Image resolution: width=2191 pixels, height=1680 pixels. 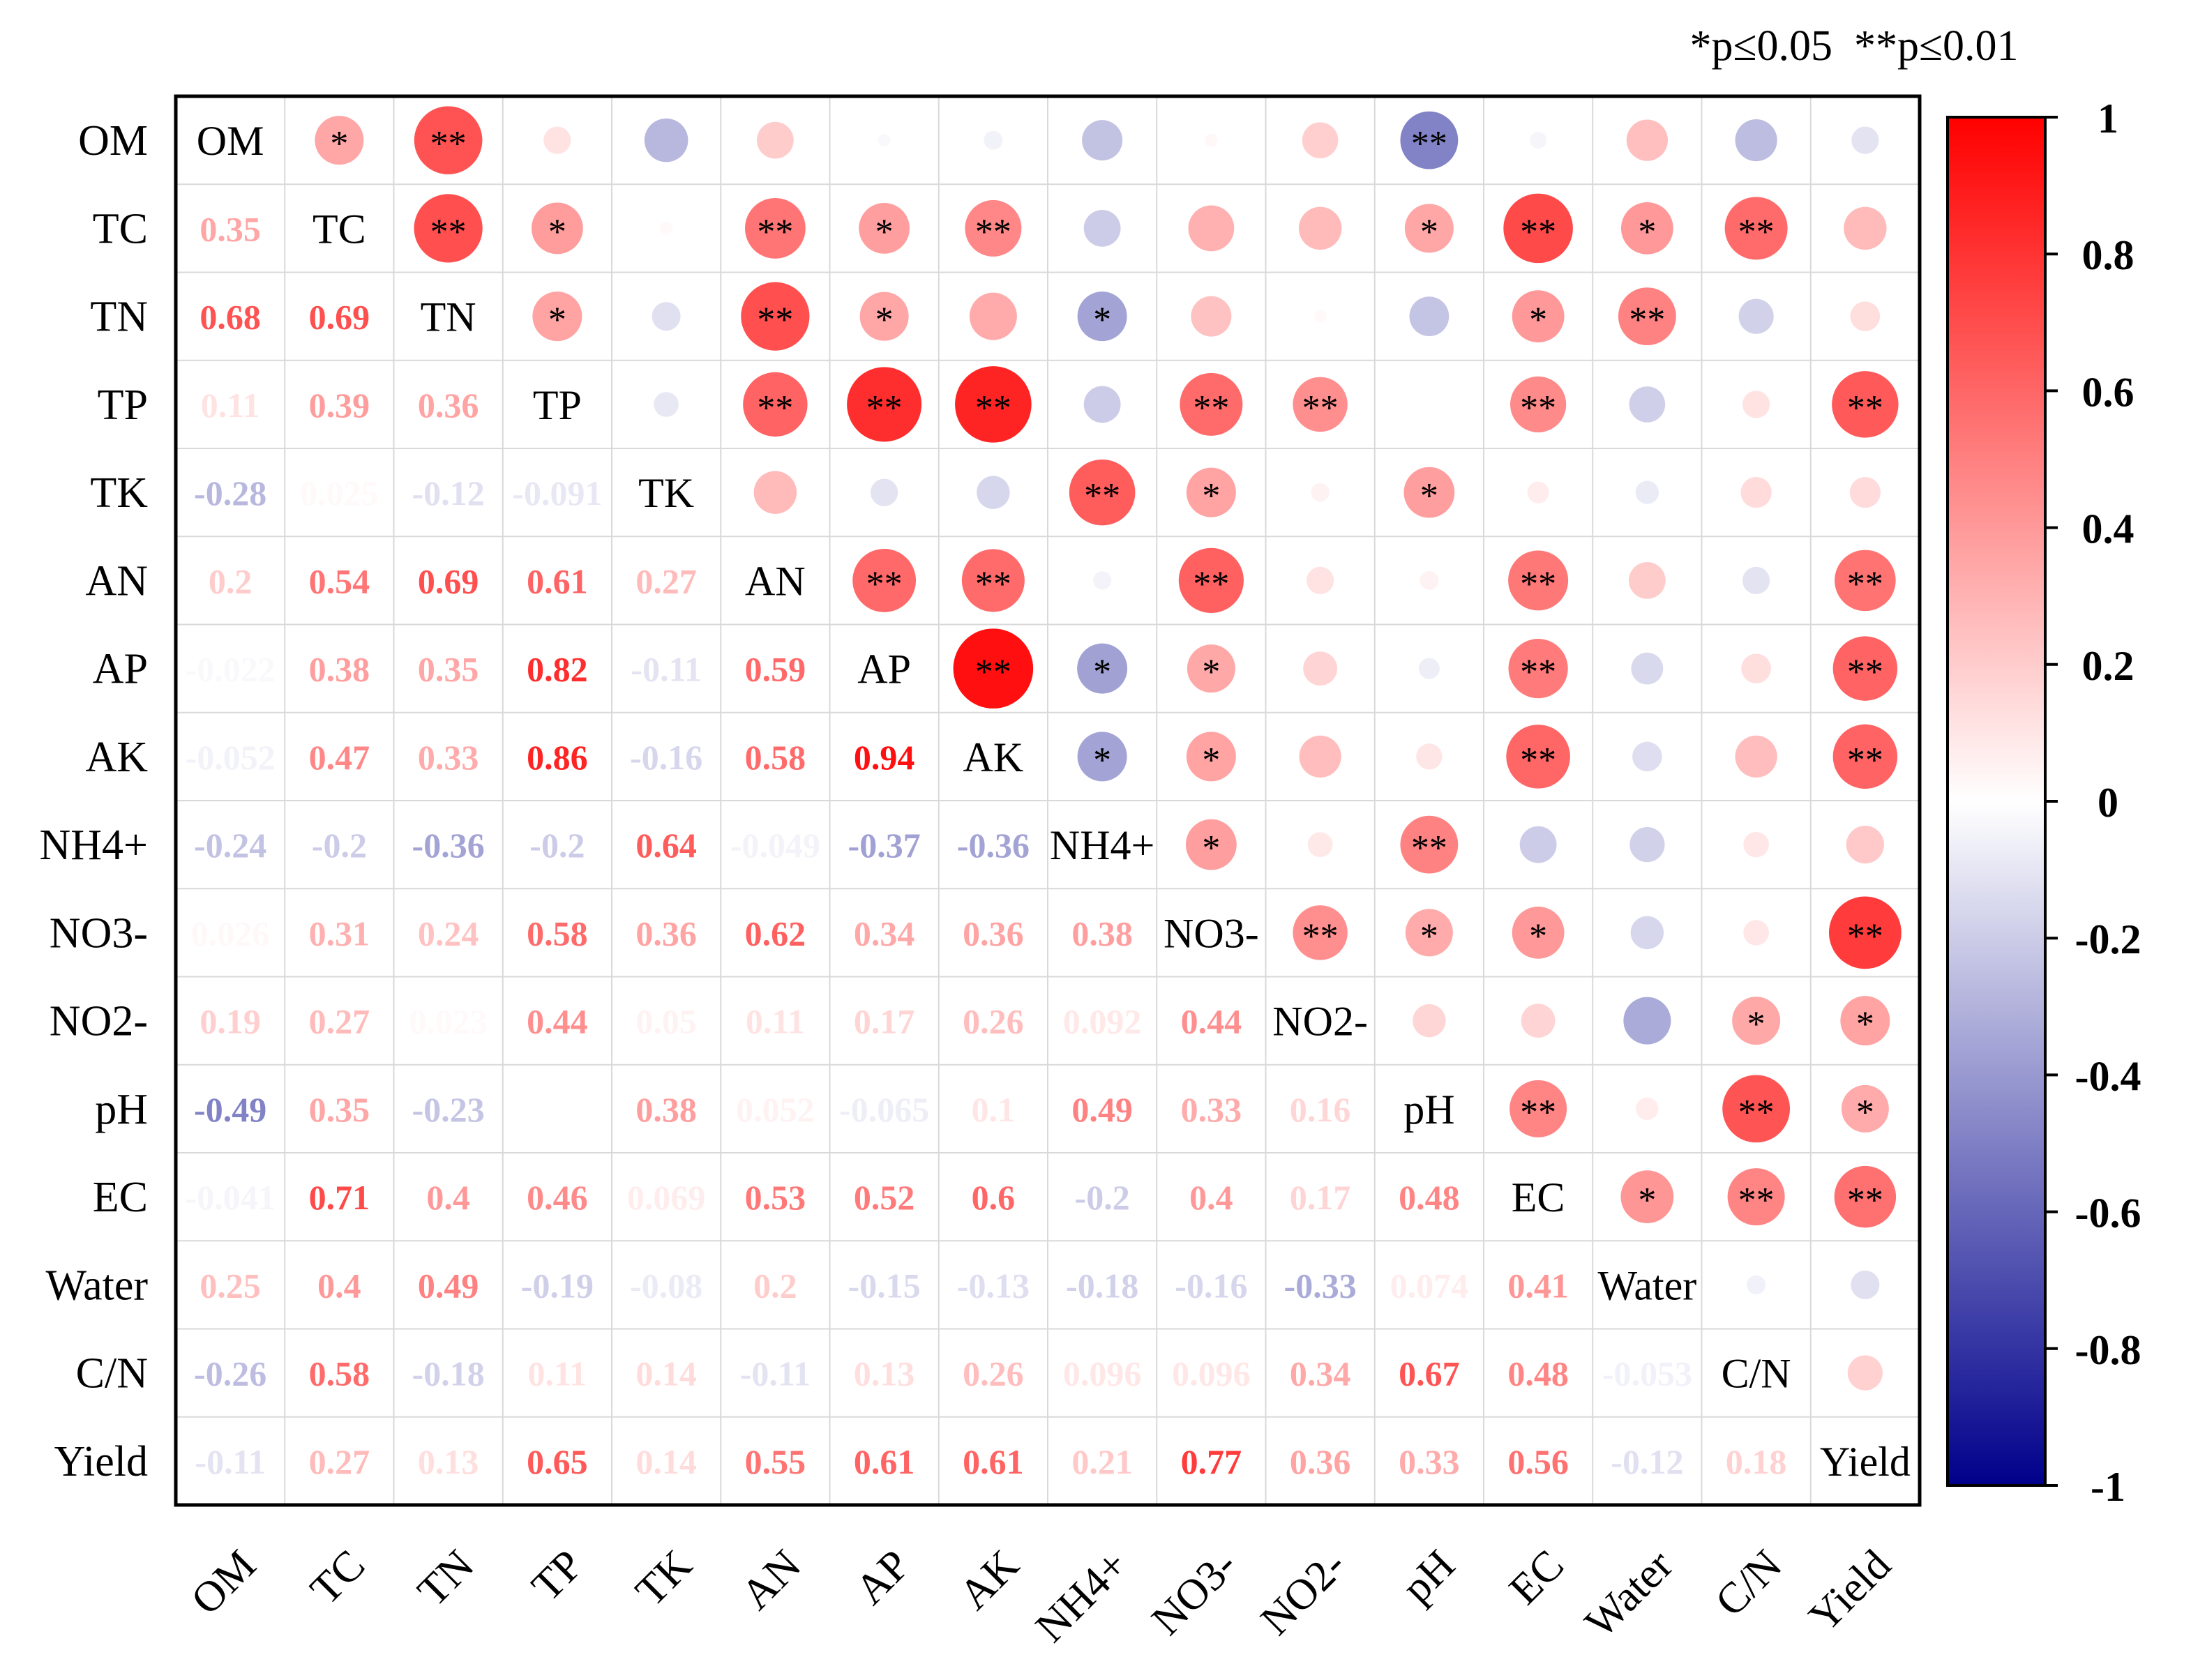 What do you see at coordinates (123, 405) in the screenshot?
I see `row-label: TP` at bounding box center [123, 405].